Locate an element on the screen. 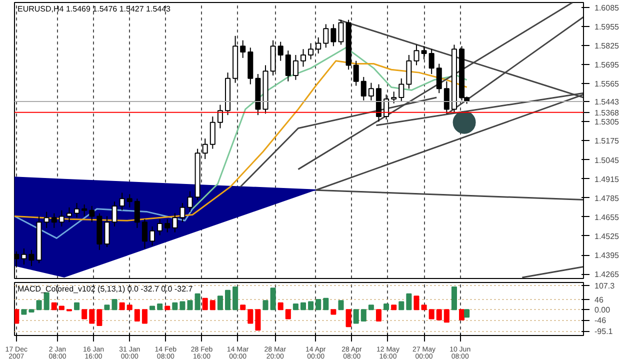 Image resolution: width=625 pixels, height=363 pixels. y-tick-label: -46 is located at coordinates (600, 321).